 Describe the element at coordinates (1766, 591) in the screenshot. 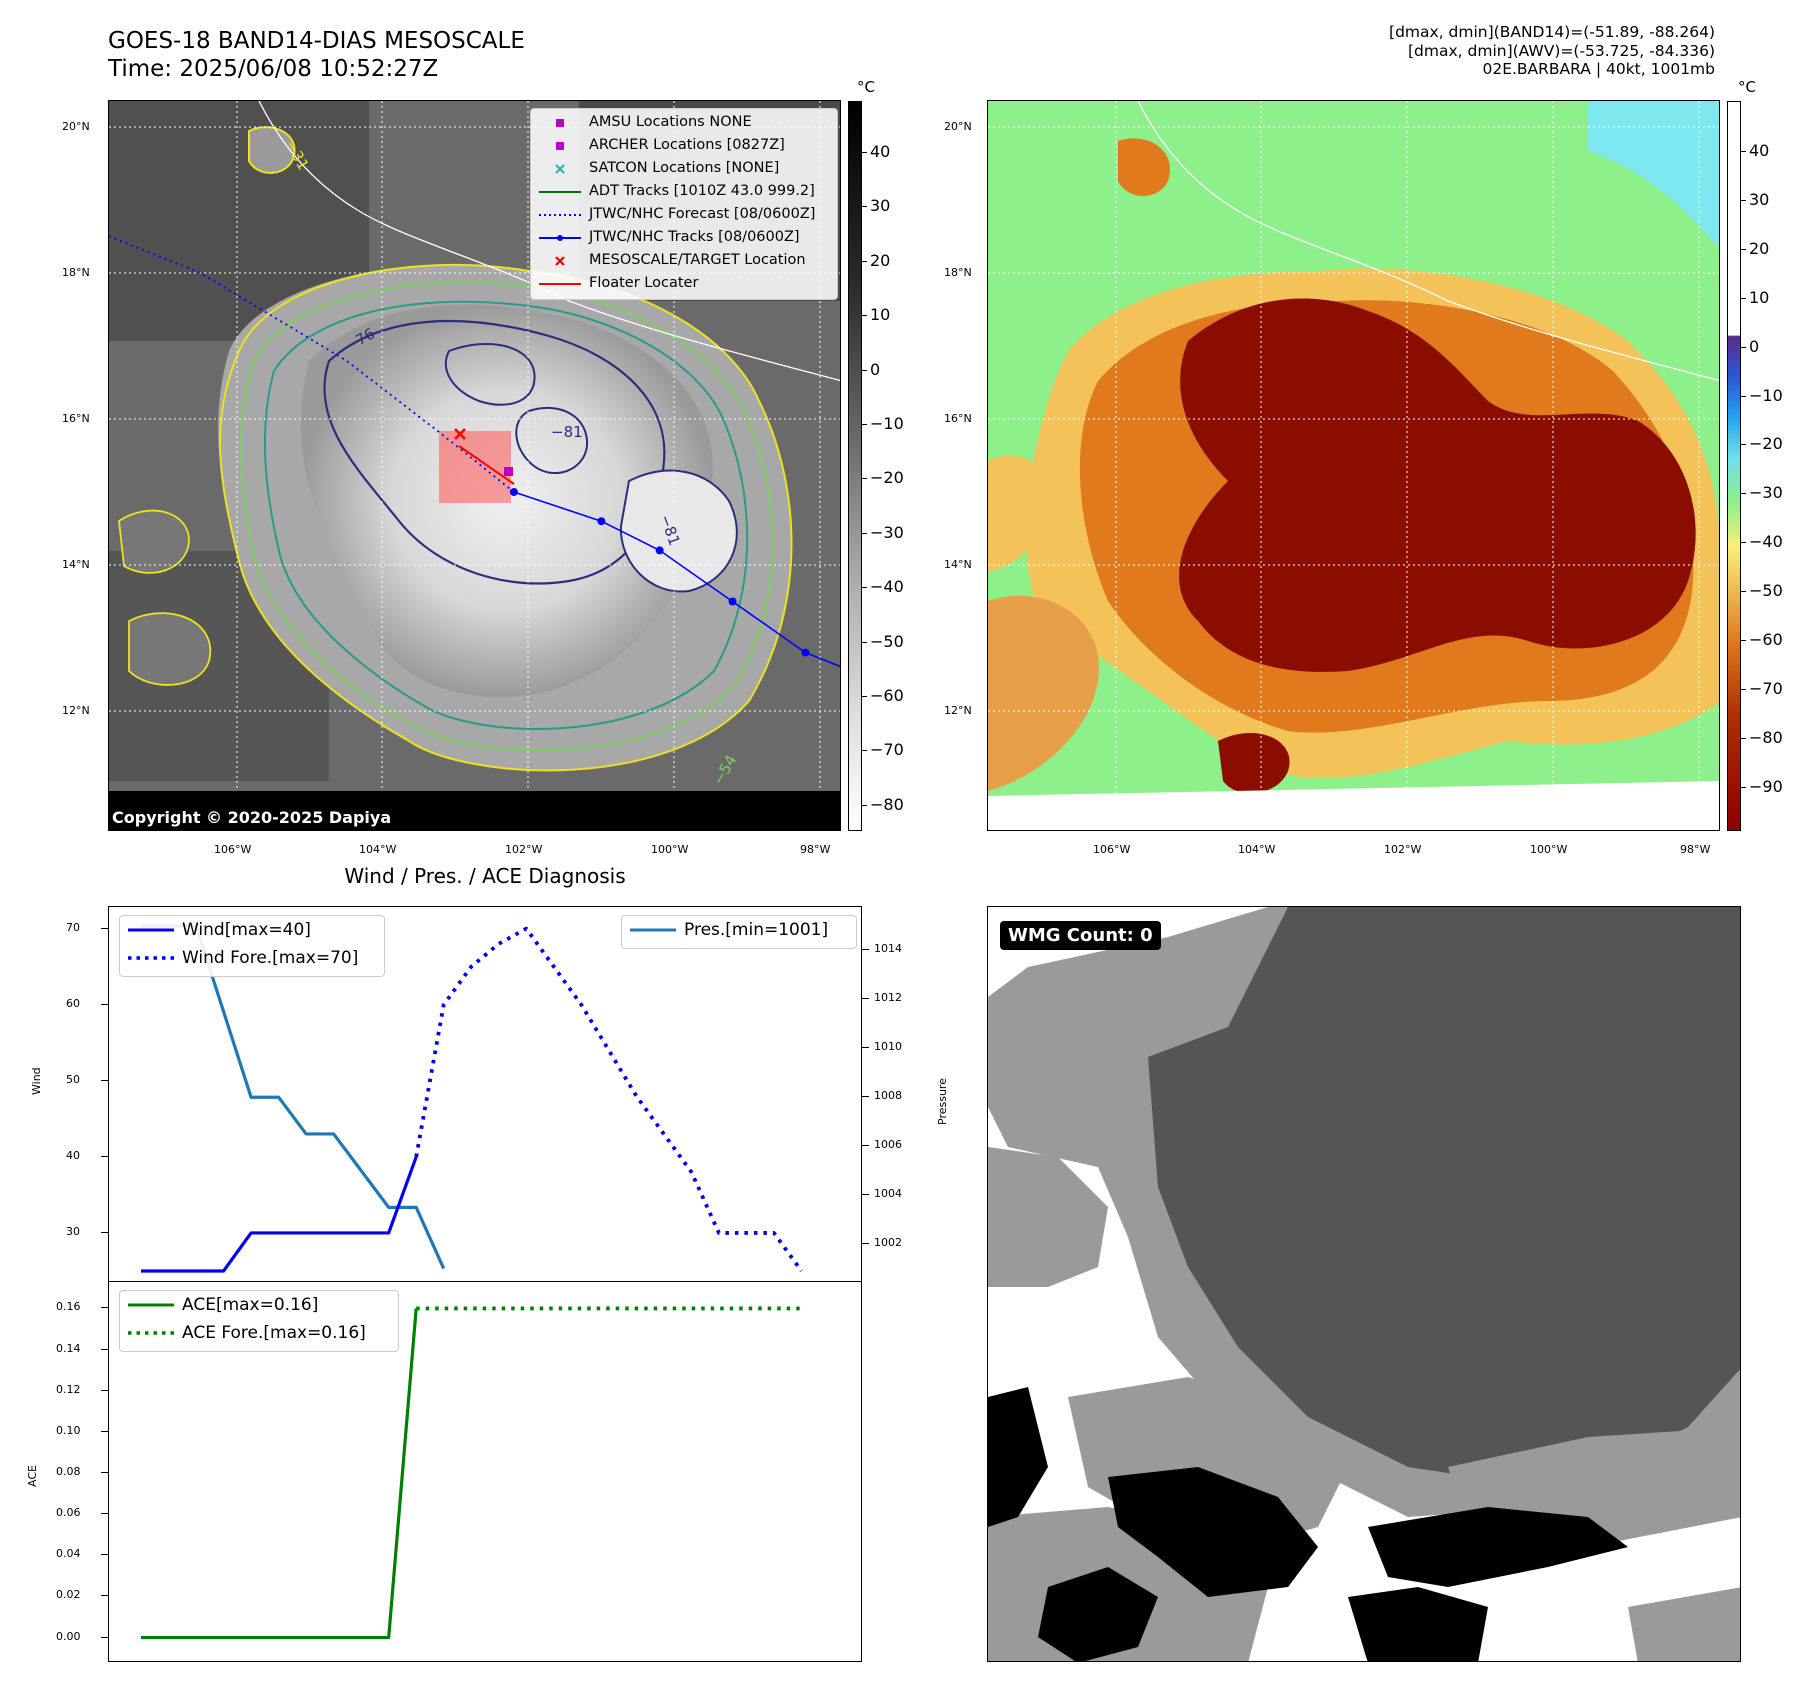

I see `awv-colorbar-tick-label: −50` at that location.